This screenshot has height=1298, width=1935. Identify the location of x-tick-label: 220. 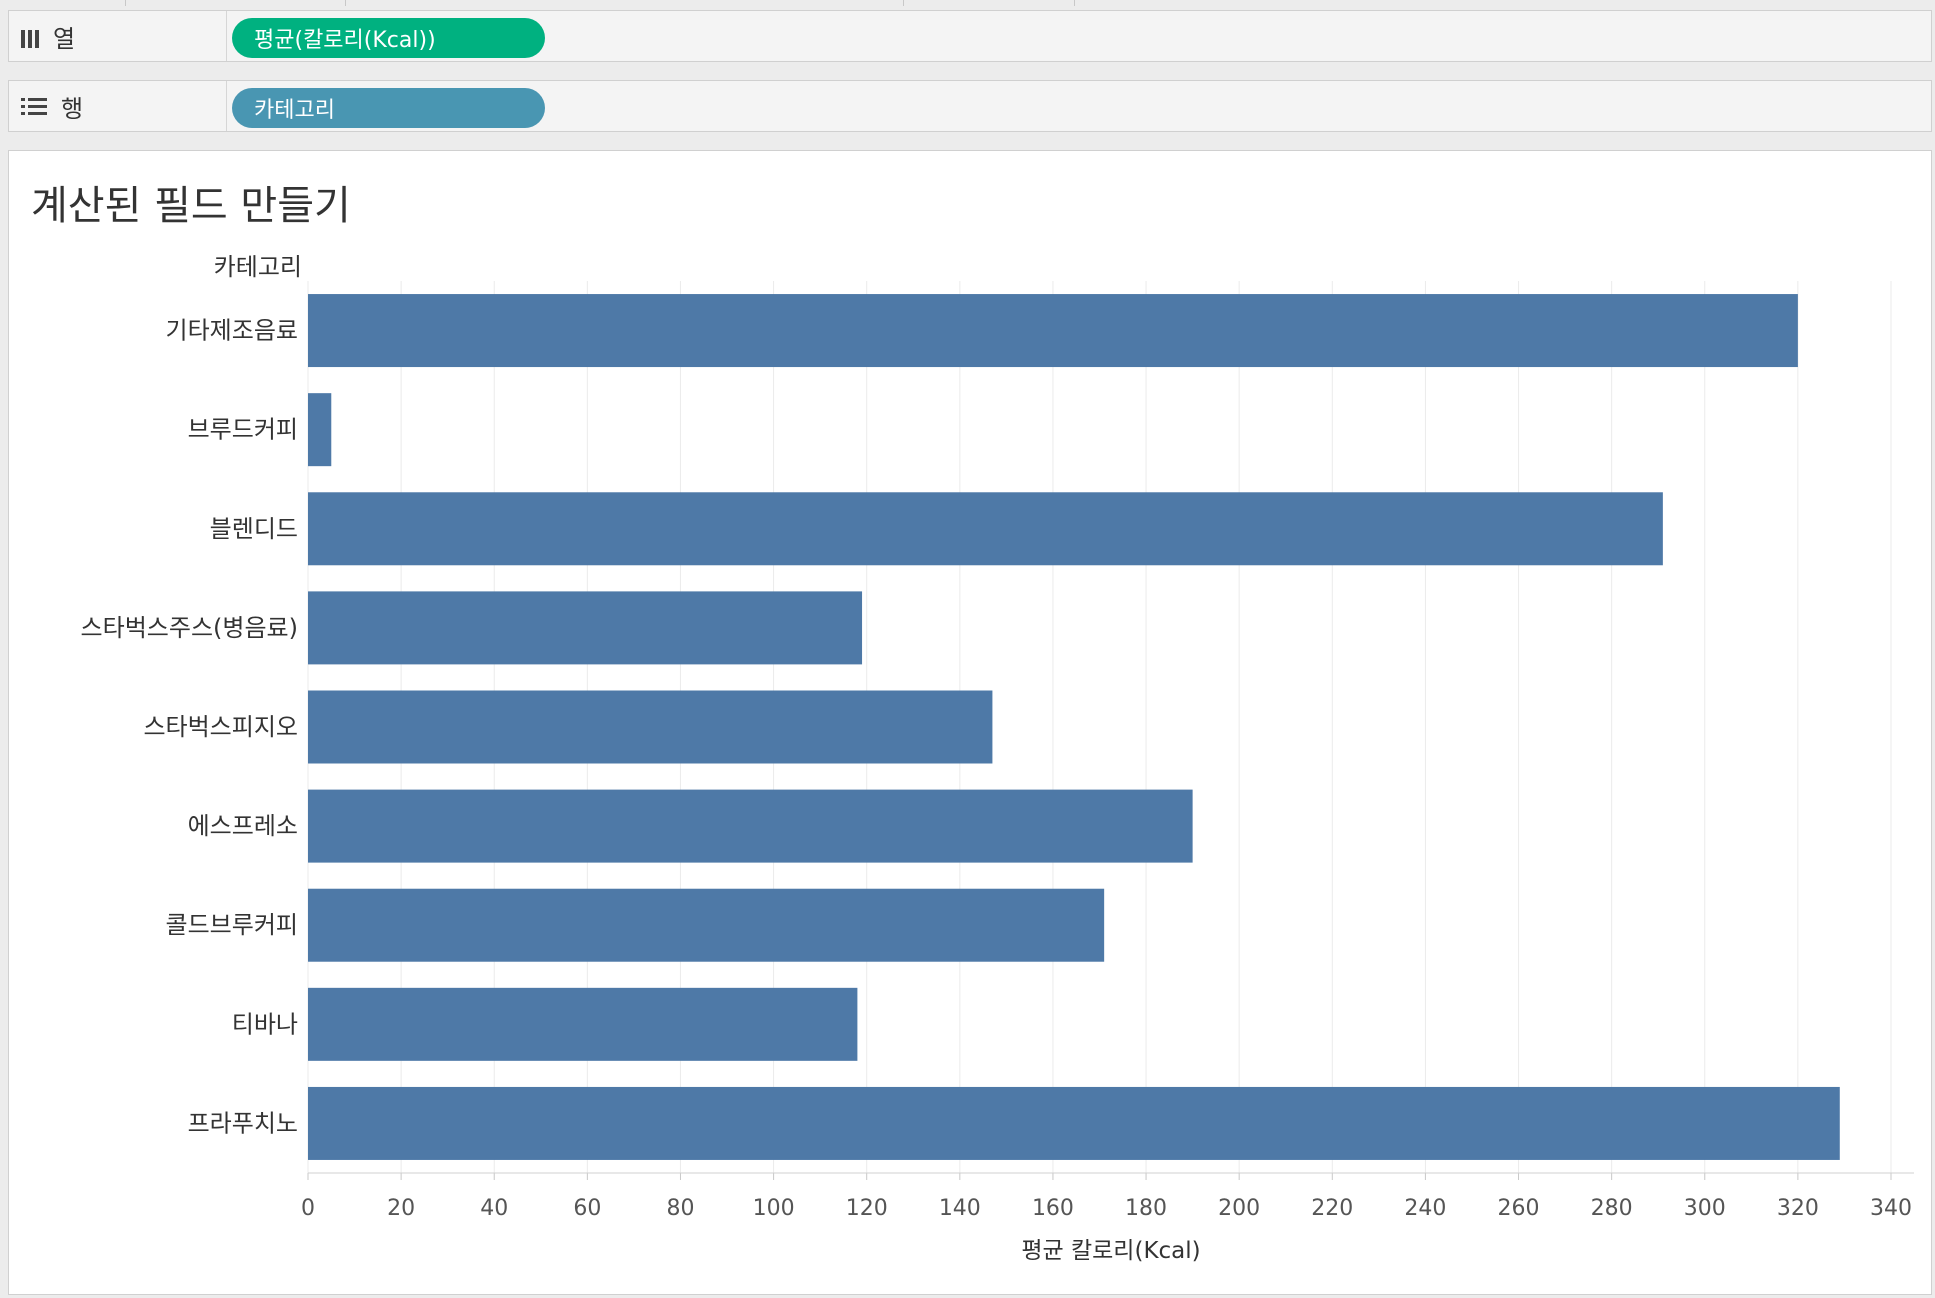
(1332, 1208).